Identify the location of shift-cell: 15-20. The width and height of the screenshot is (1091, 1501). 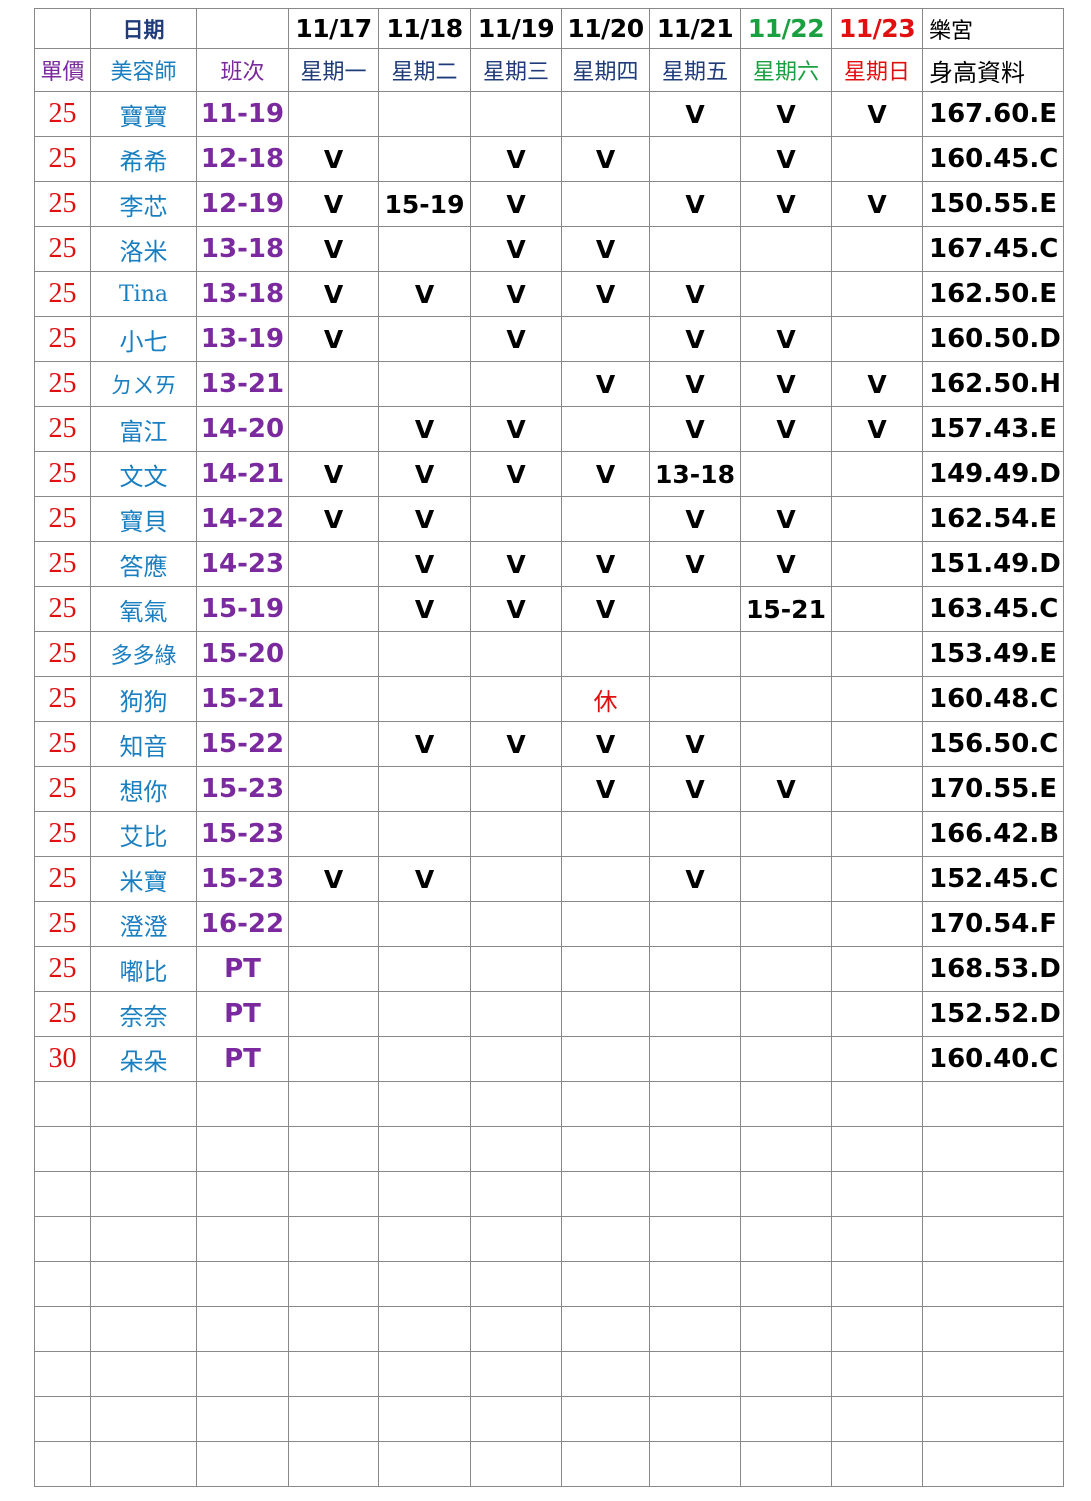
(242, 654).